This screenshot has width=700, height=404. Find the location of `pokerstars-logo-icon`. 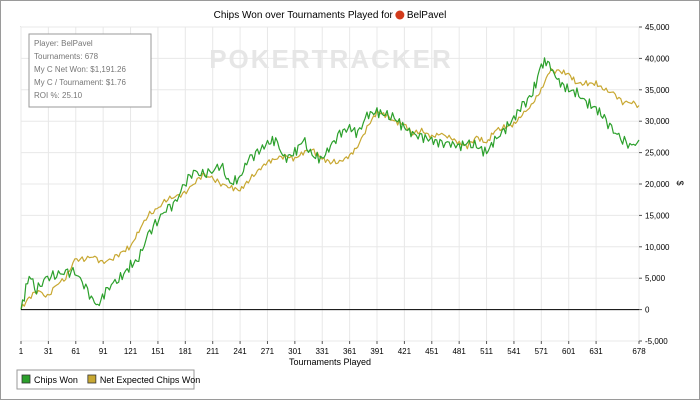

pokerstars-logo-icon is located at coordinates (400, 15).